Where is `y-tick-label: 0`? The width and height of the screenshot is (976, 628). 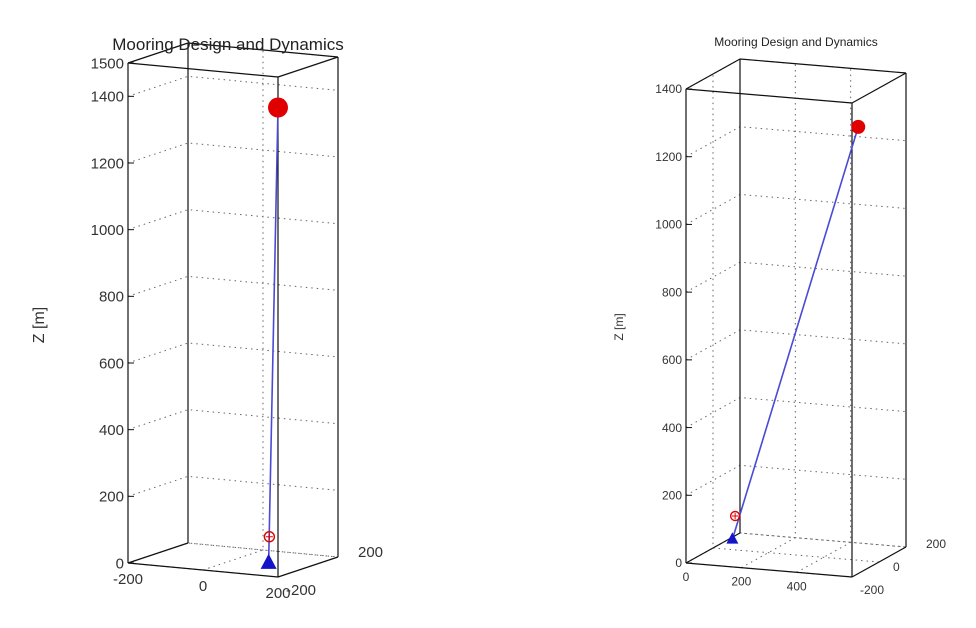 y-tick-label: 0 is located at coordinates (896, 567).